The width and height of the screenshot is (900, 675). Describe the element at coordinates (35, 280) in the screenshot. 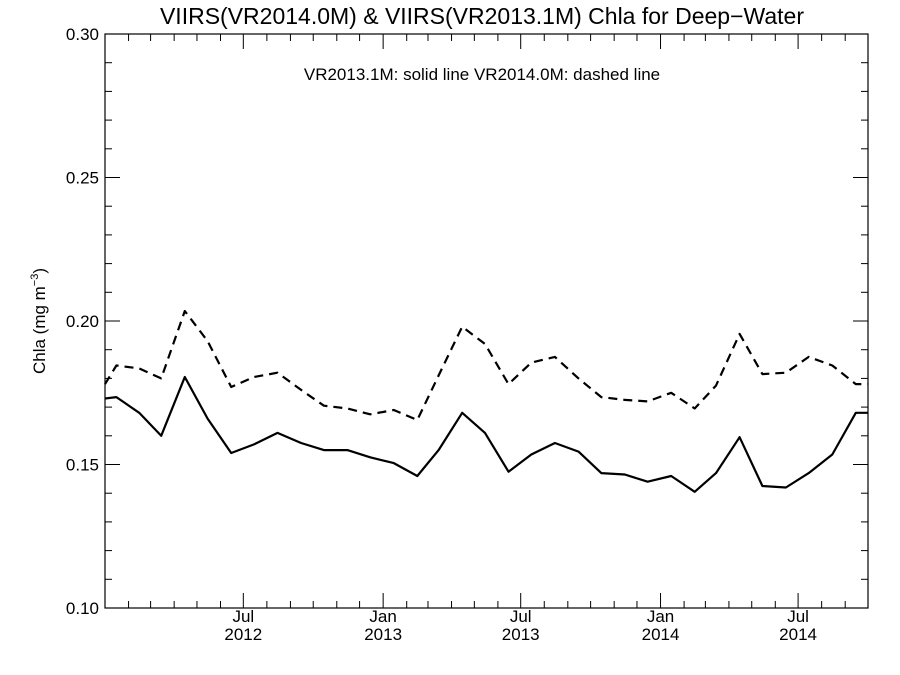

I see `y-axis-label-exponent: −3` at that location.